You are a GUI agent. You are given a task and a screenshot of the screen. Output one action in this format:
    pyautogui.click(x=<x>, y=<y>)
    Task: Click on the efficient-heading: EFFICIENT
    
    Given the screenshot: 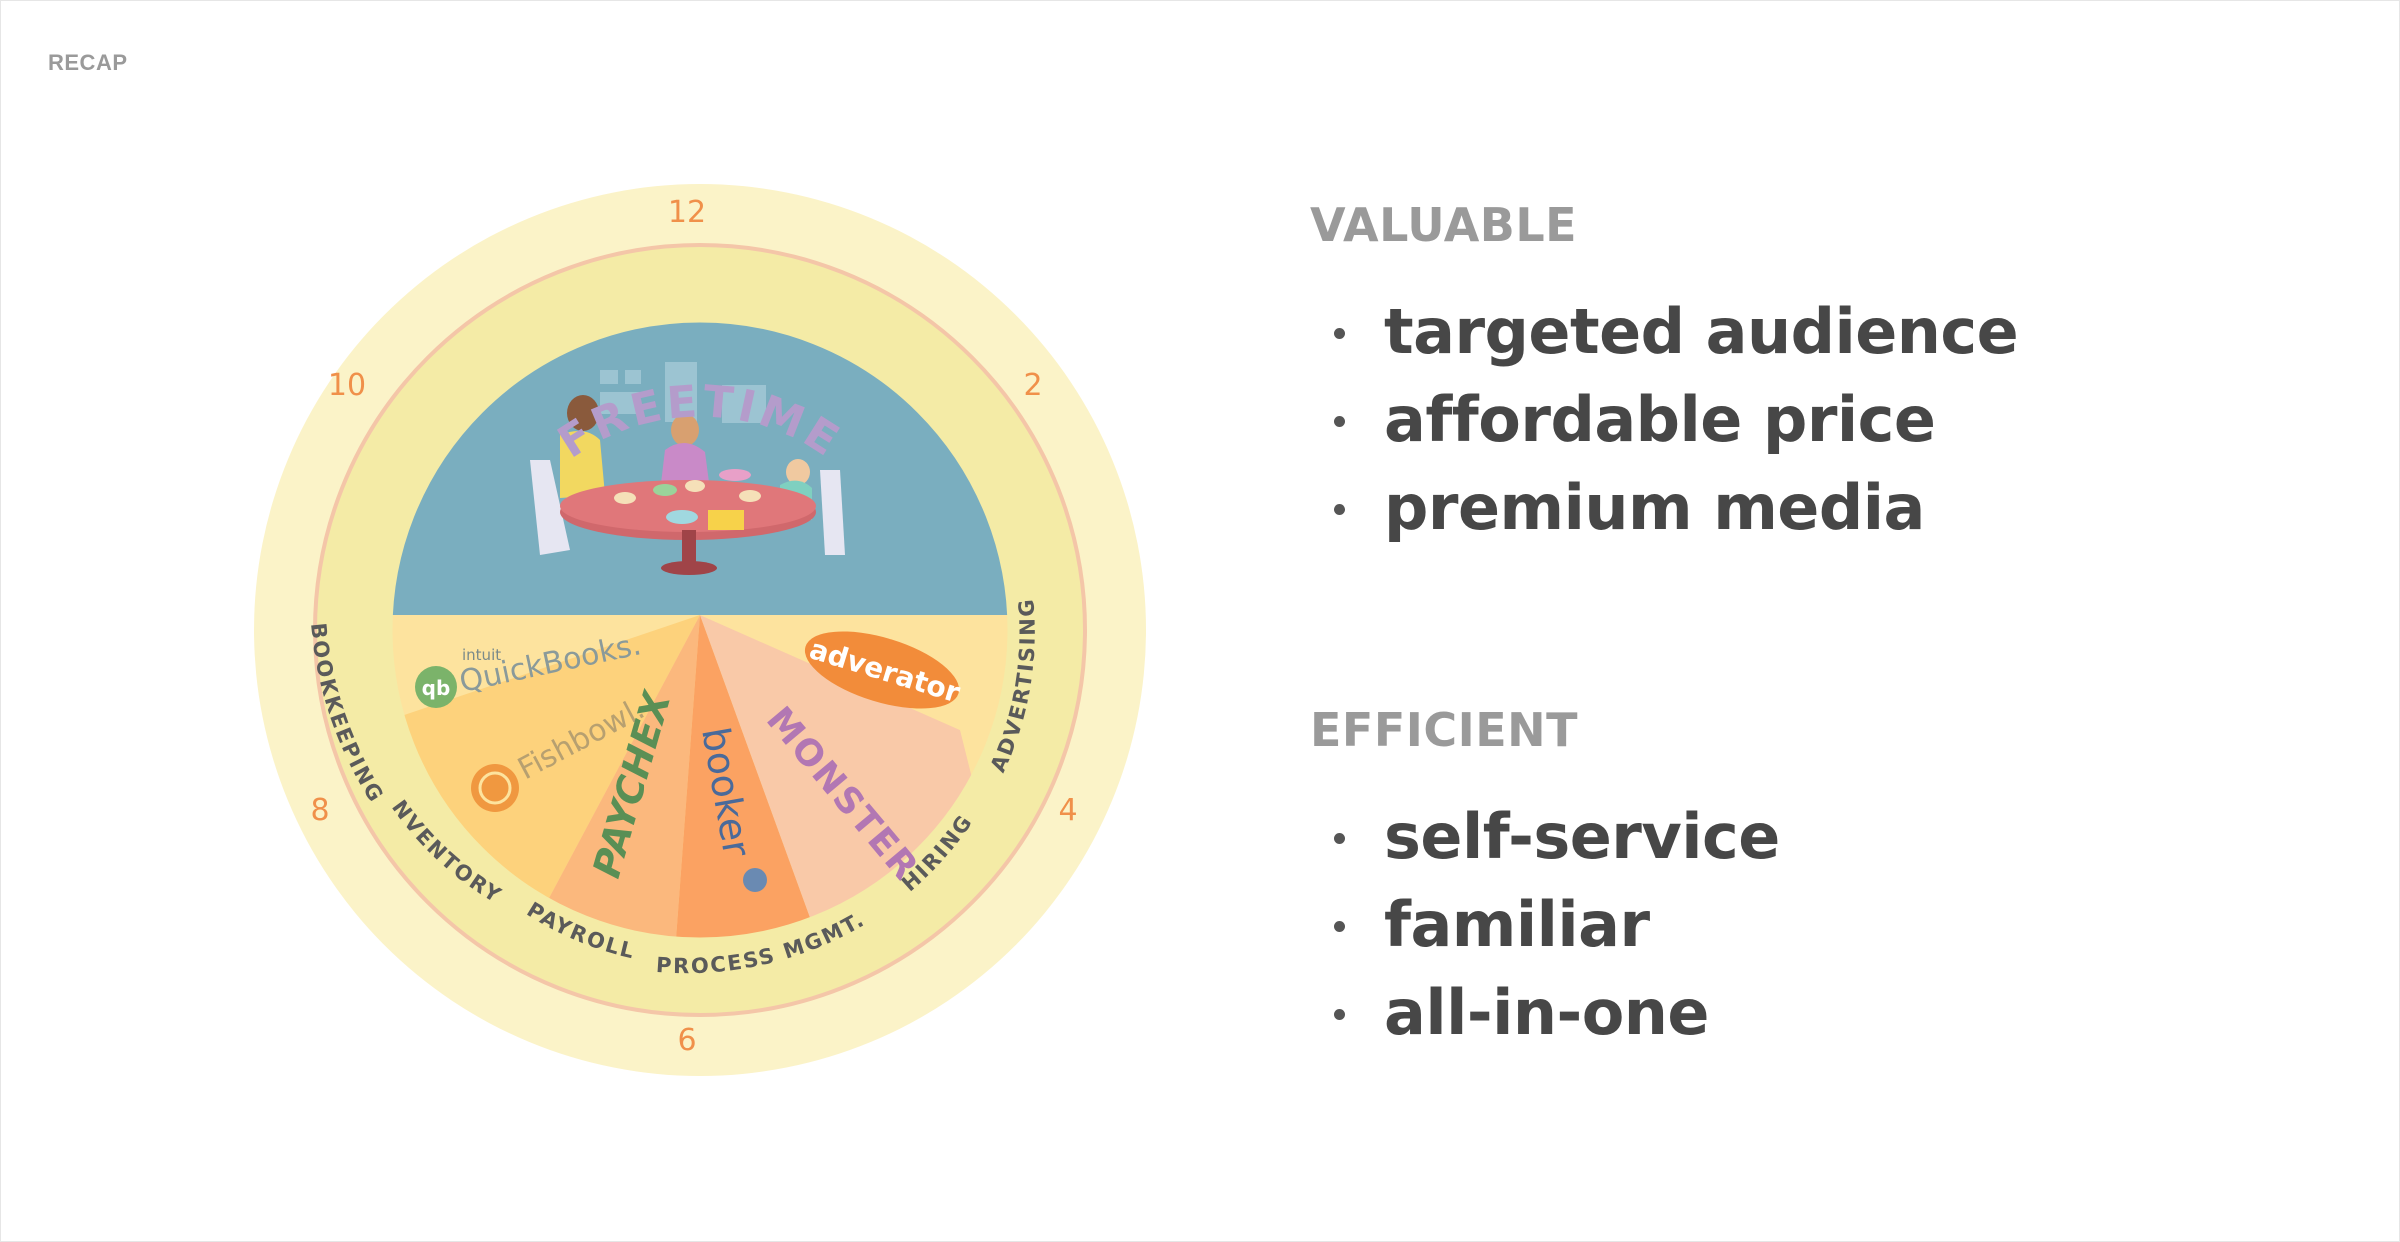 What is the action you would take?
    pyautogui.click(x=1444, y=730)
    